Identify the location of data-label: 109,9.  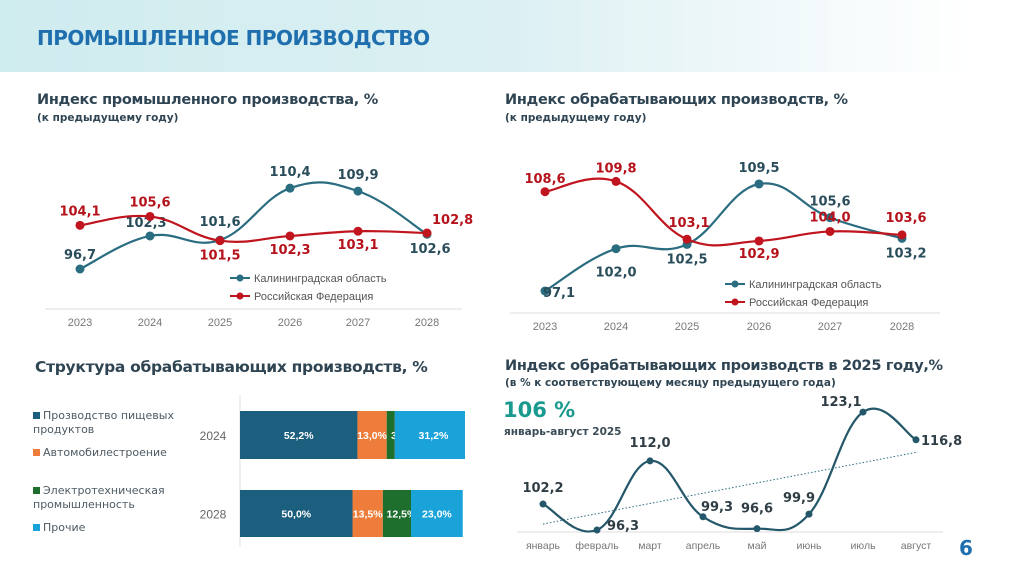
(357, 175).